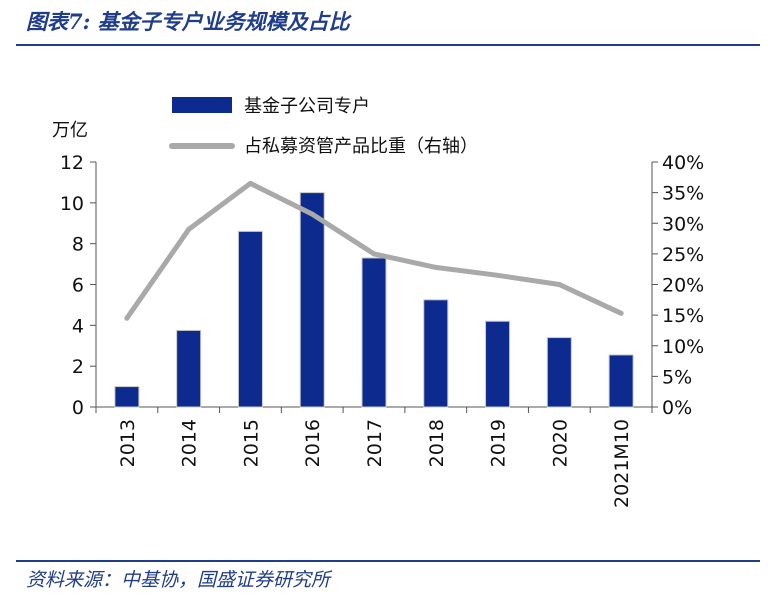 The width and height of the screenshot is (777, 600). Describe the element at coordinates (499, 443) in the screenshot. I see `x-tick-label: 2019` at that location.